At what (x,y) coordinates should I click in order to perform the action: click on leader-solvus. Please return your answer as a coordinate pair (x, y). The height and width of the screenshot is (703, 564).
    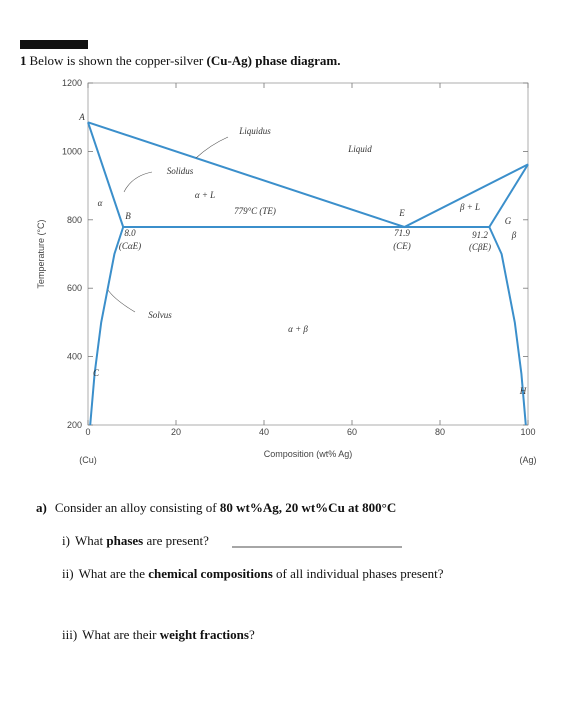
    Looking at the image, I should click on (121, 301).